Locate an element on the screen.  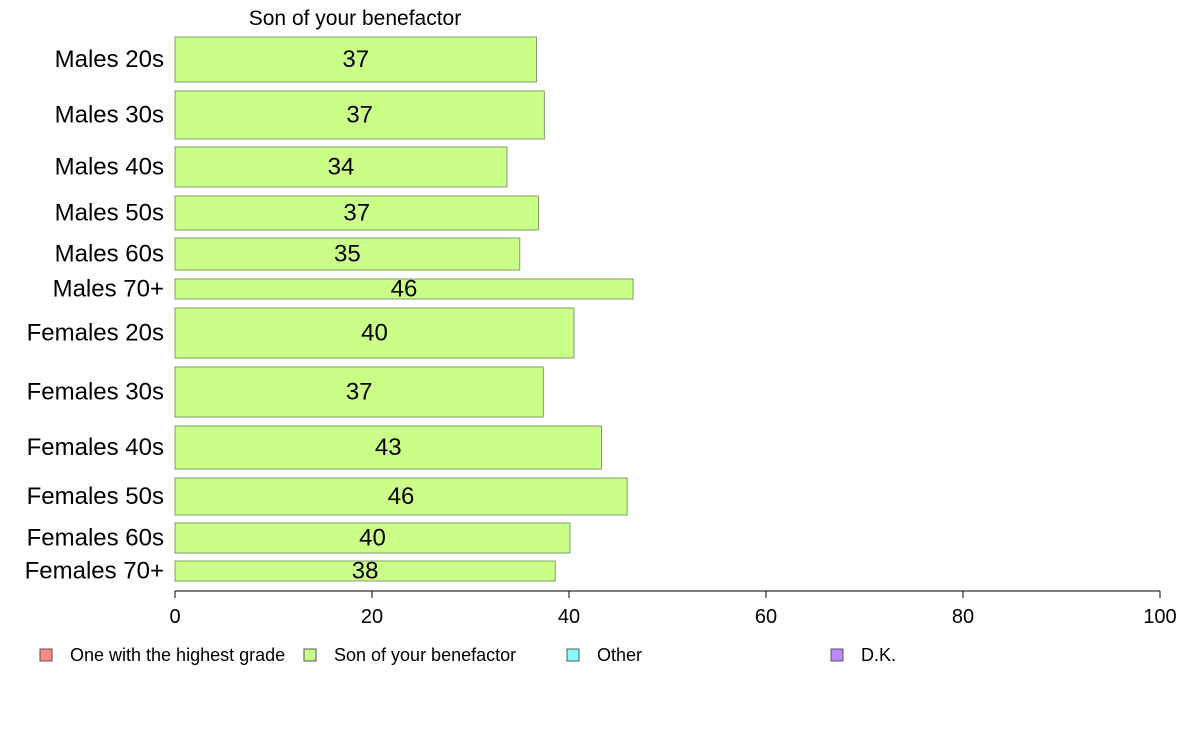
x-tick-label: 80 is located at coordinates (963, 617).